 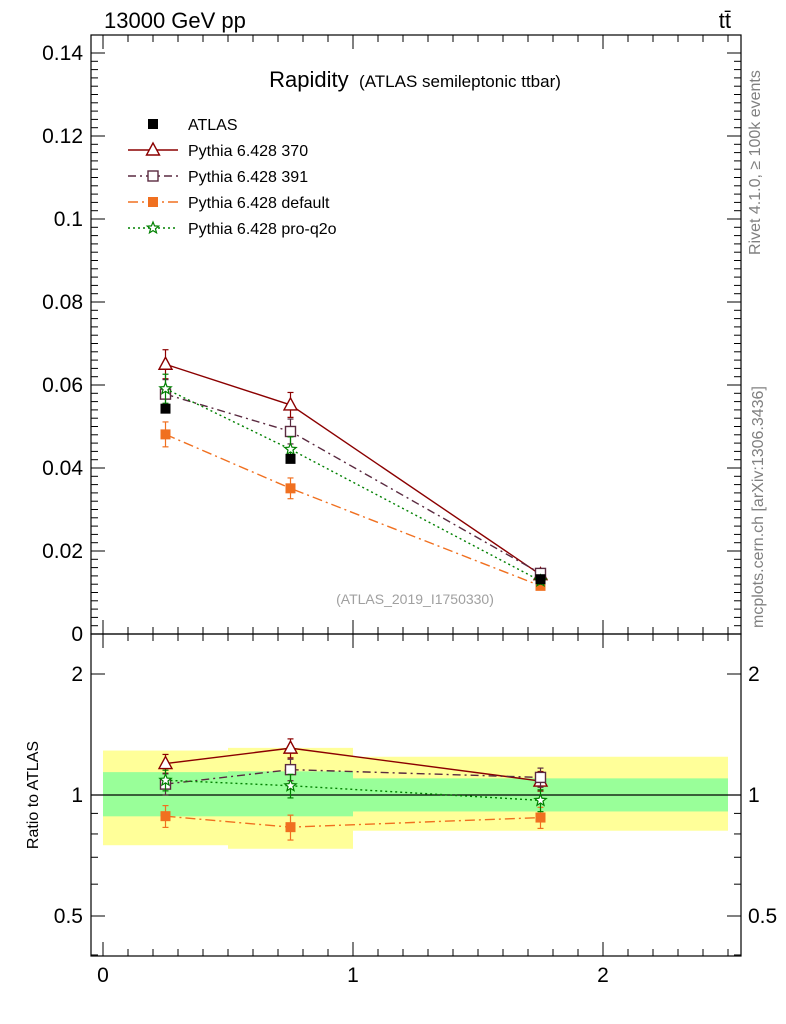 What do you see at coordinates (62, 551) in the screenshot?
I see `y-tick-label: 0.02` at bounding box center [62, 551].